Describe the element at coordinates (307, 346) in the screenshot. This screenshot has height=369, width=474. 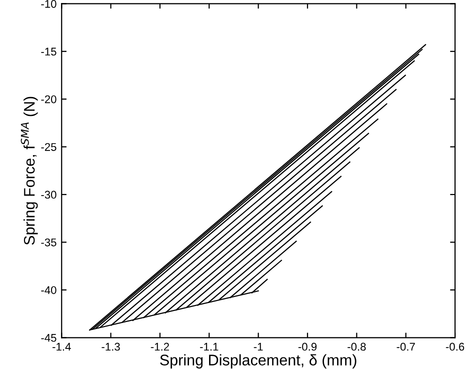
I see `x-tick-label: -0.9` at that location.